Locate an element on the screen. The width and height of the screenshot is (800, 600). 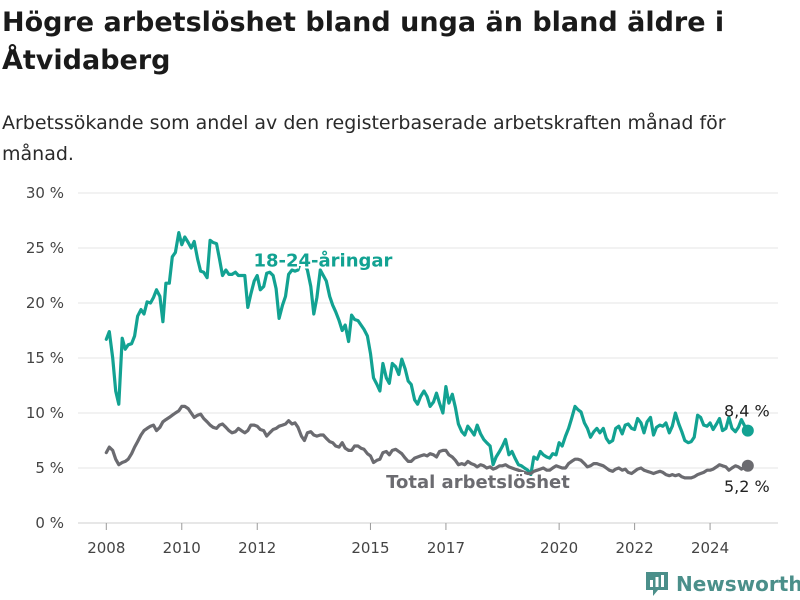
x-tick-label: 2015 is located at coordinates (370, 548).